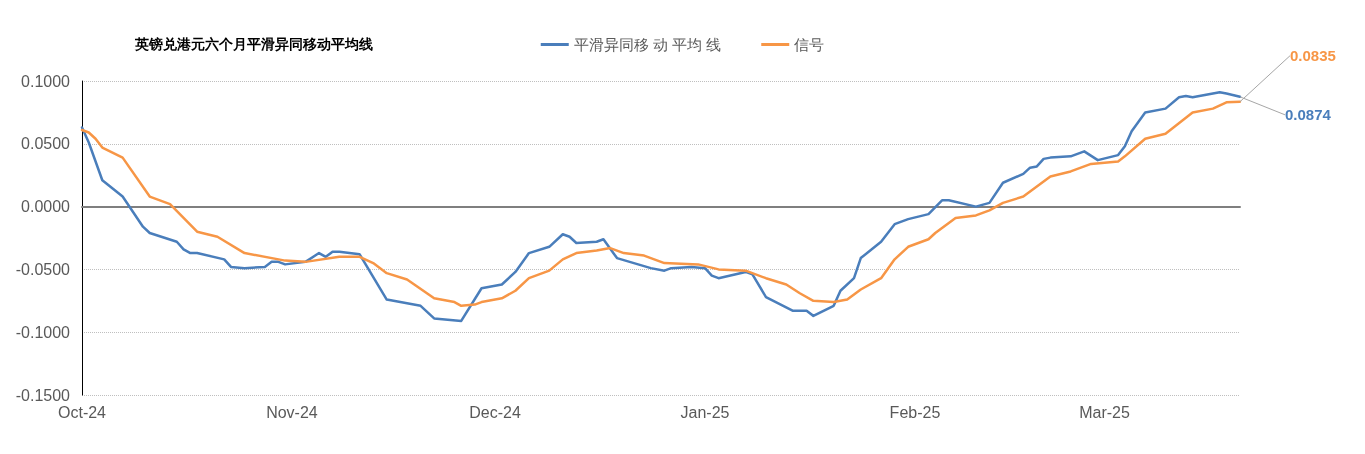 The image size is (1365, 454). I want to click on x-tick-label: Jan-25, so click(705, 412).